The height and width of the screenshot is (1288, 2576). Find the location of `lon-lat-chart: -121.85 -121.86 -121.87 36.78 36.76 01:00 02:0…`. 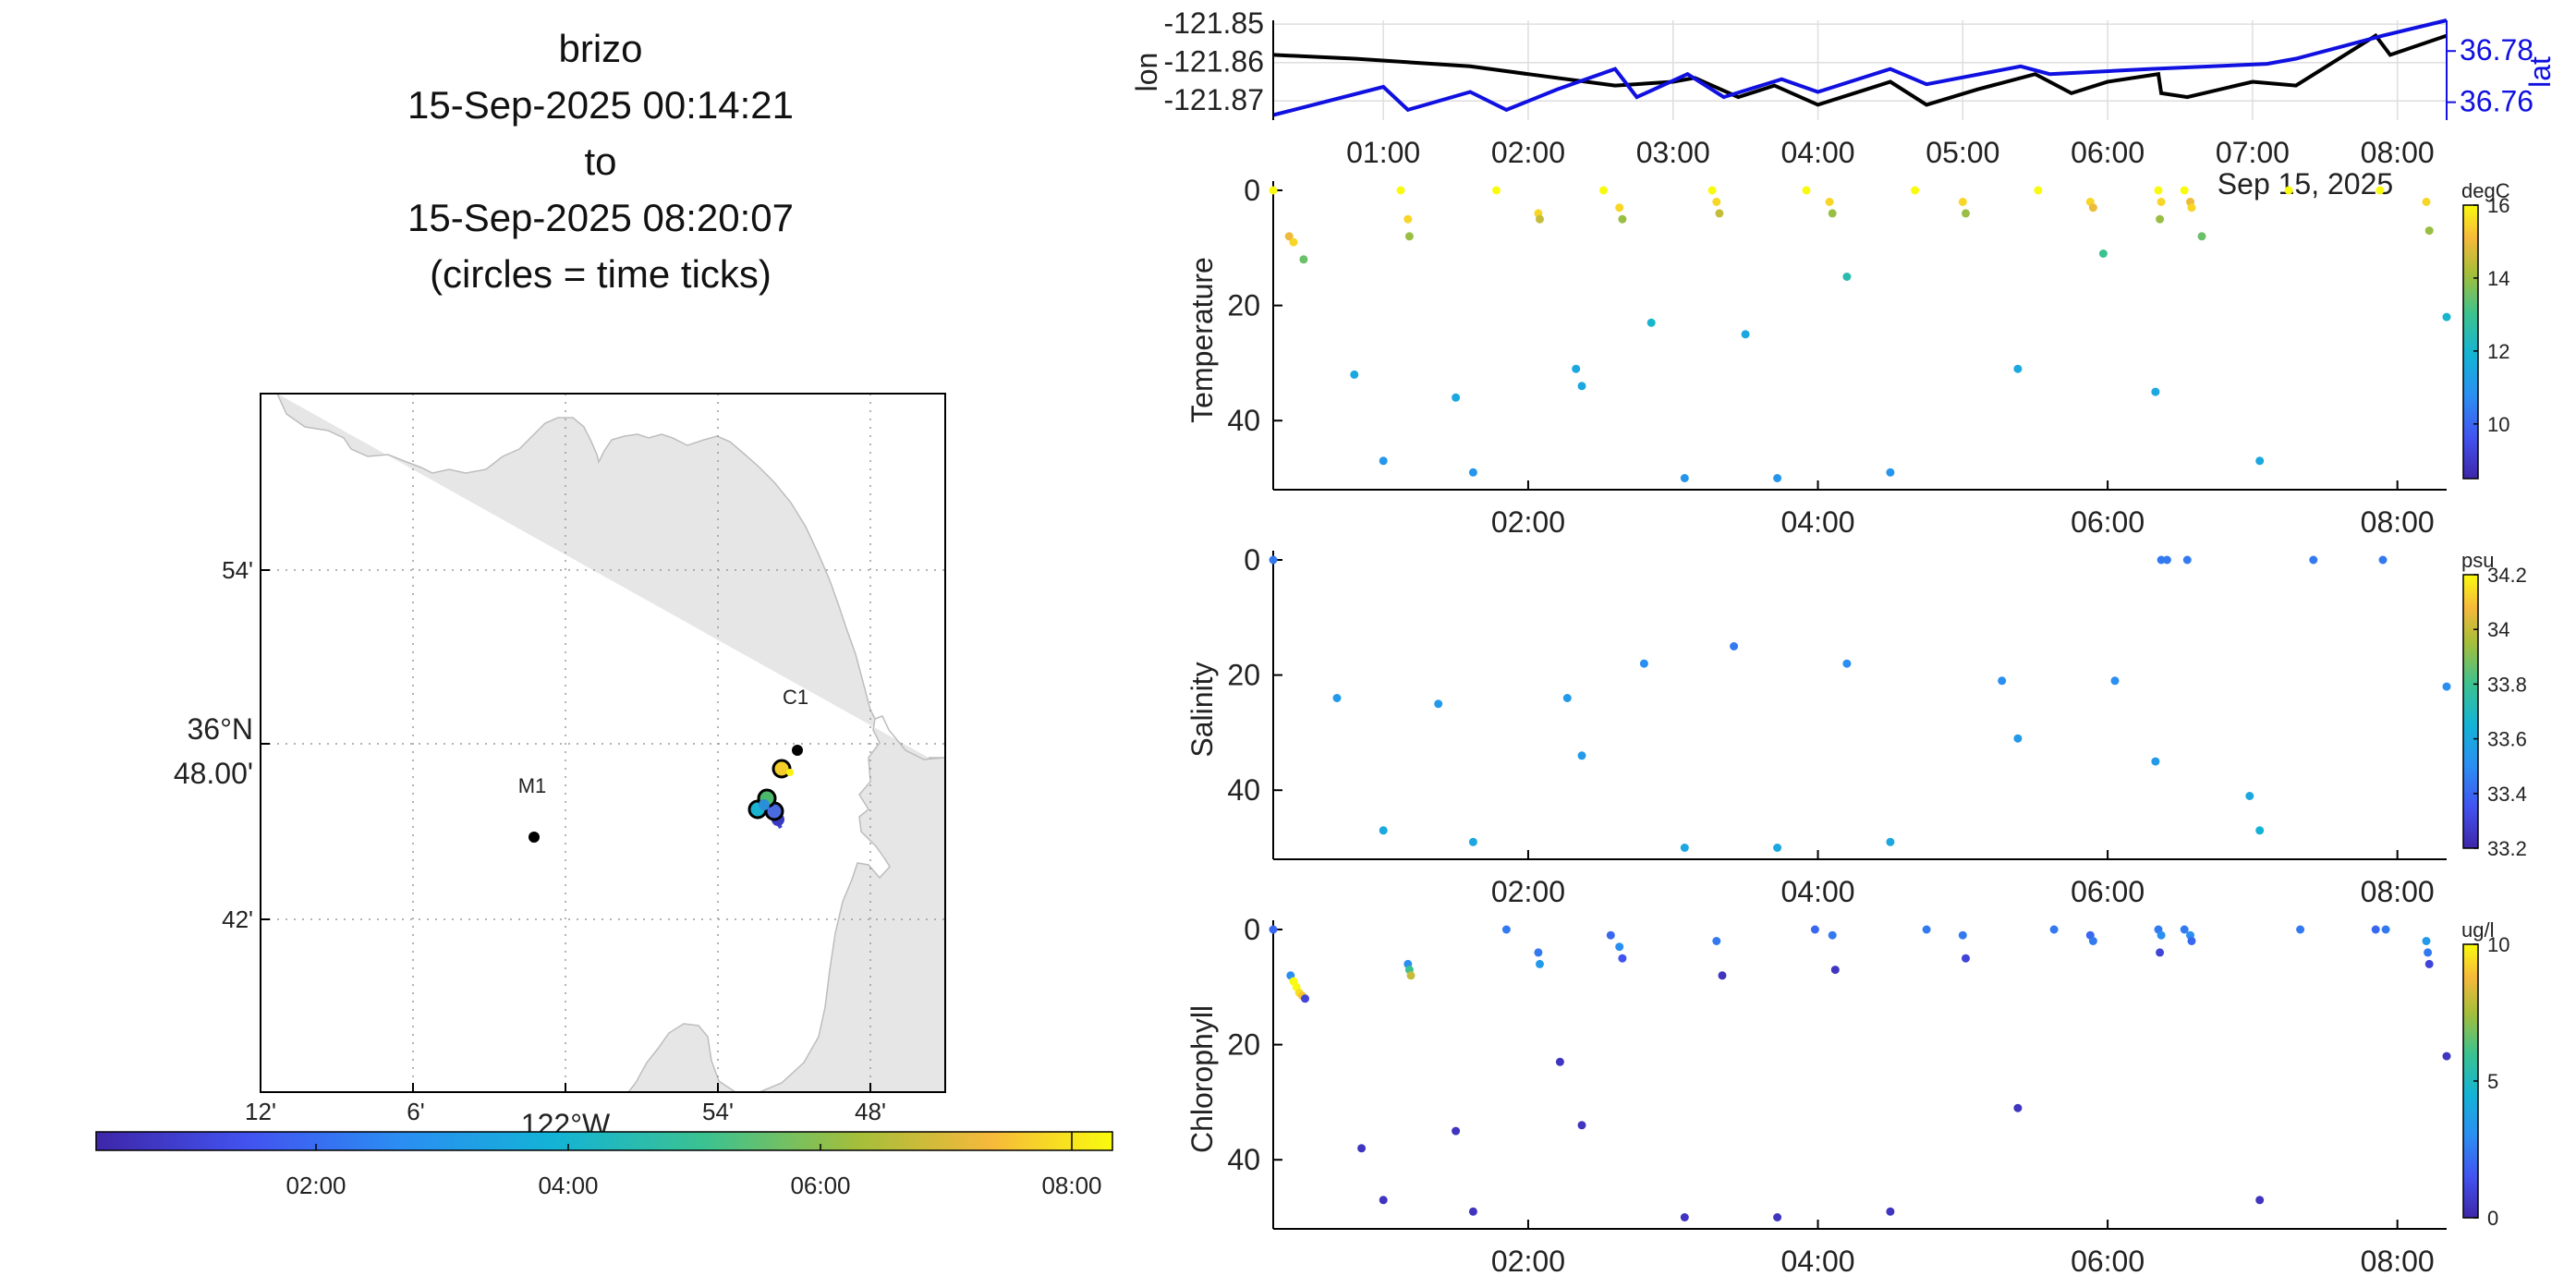

lon-lat-chart: -121.85 -121.86 -121.87 36.78 36.76 01:00 02:0… is located at coordinates (1843, 103).